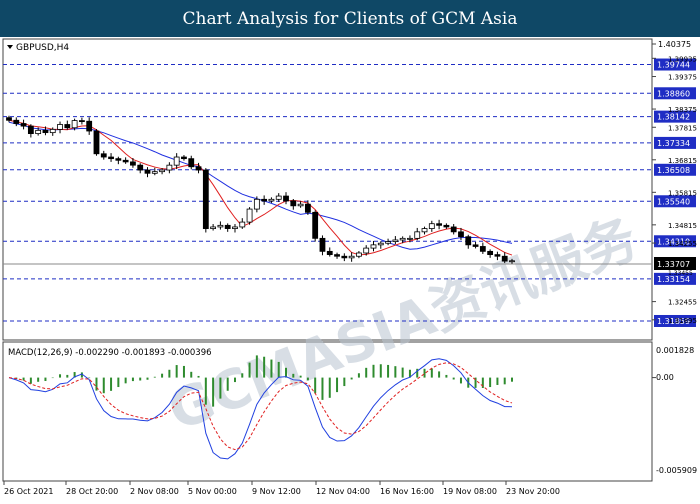  Describe the element at coordinates (10, 47) in the screenshot. I see `symbol-dropdown-icon` at that location.